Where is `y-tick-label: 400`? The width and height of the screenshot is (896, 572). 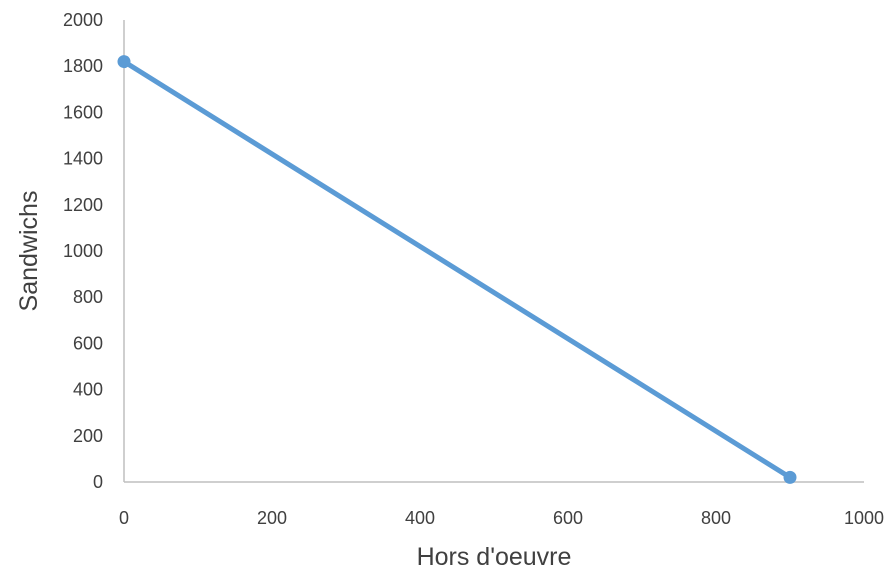
y-tick-label: 400 is located at coordinates (88, 390).